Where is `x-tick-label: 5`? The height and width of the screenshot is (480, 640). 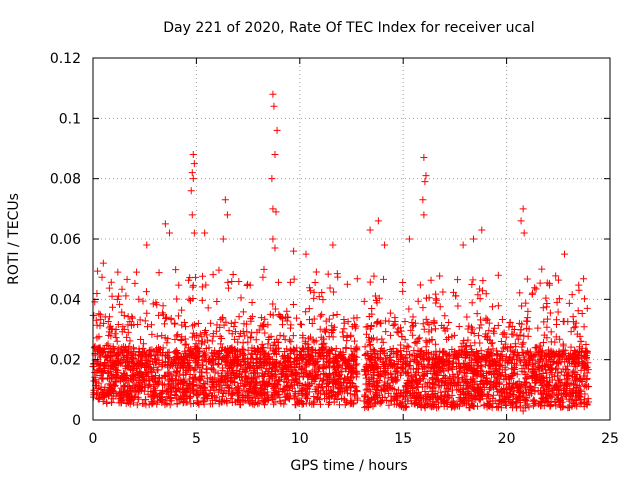 x-tick-label: 5 is located at coordinates (196, 439).